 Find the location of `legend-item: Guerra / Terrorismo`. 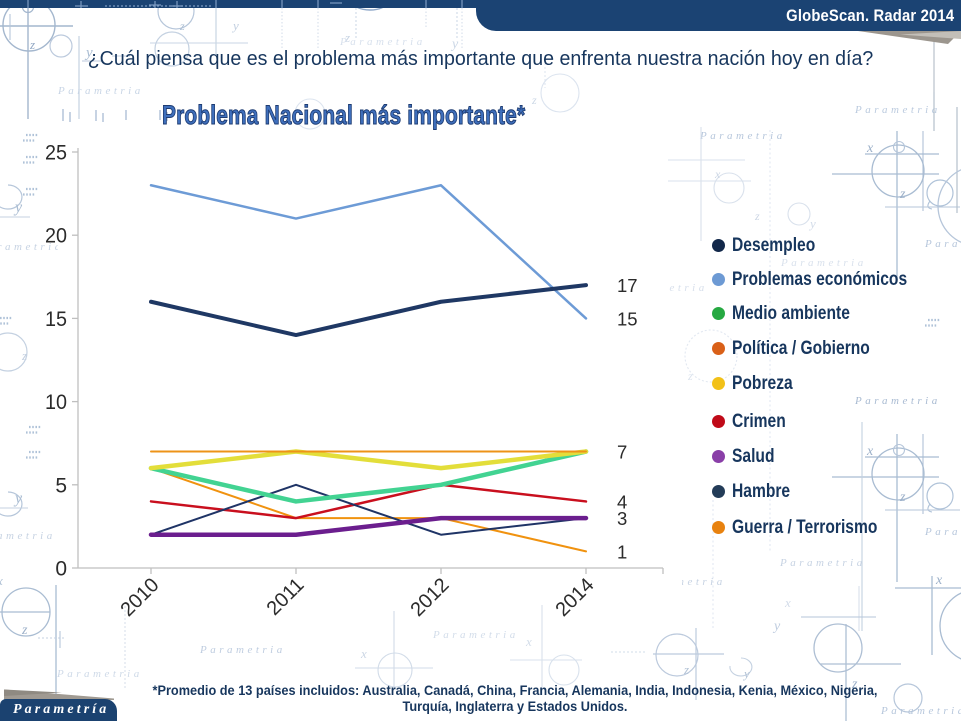

legend-item: Guerra / Terrorismo is located at coordinates (813, 527).